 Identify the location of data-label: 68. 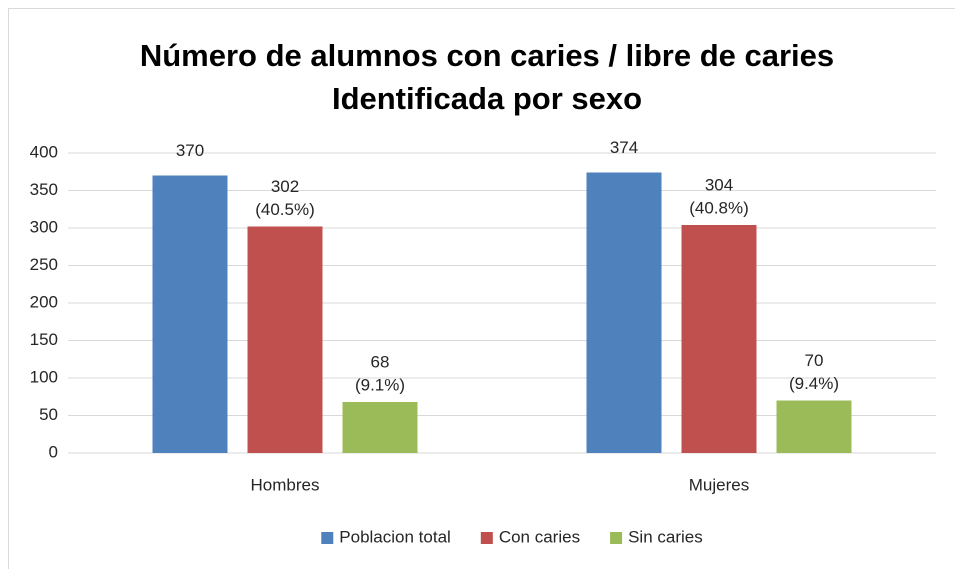
(380, 361).